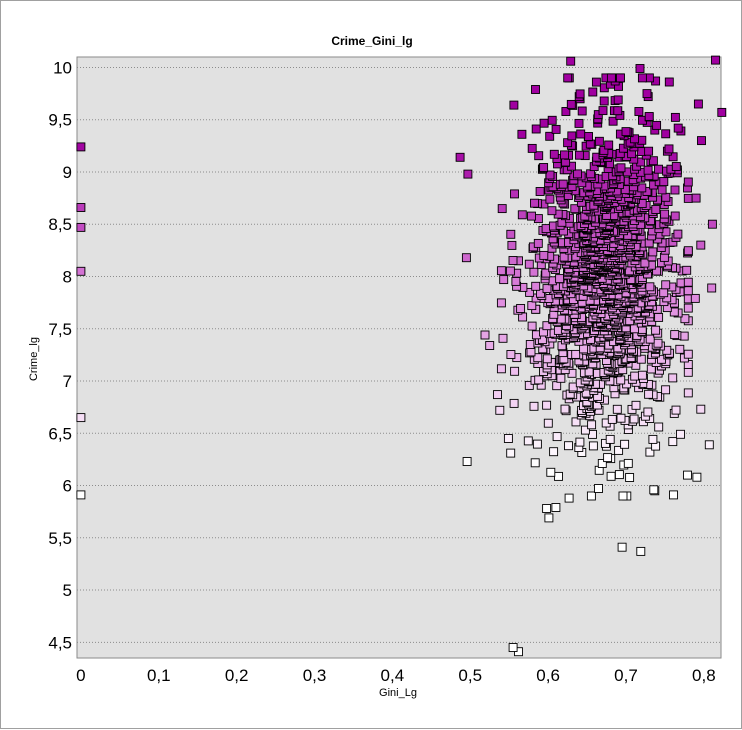 This screenshot has width=742, height=730. I want to click on y-axis-title: Crime_lg, so click(34, 359).